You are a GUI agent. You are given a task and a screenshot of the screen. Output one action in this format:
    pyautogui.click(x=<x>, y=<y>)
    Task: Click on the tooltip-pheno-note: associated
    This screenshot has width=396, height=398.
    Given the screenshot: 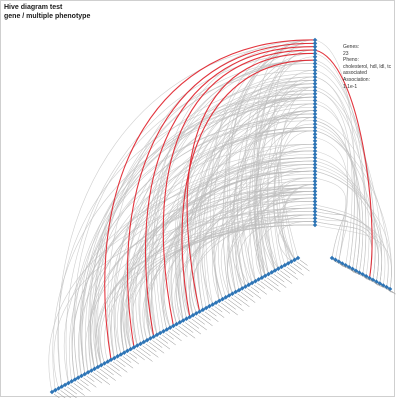 What is the action you would take?
    pyautogui.click(x=355, y=73)
    